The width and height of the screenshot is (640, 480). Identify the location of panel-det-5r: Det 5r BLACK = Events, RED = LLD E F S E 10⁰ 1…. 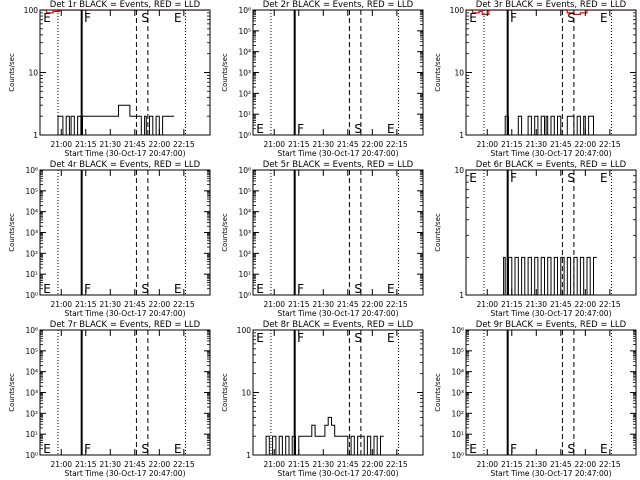
(322, 239).